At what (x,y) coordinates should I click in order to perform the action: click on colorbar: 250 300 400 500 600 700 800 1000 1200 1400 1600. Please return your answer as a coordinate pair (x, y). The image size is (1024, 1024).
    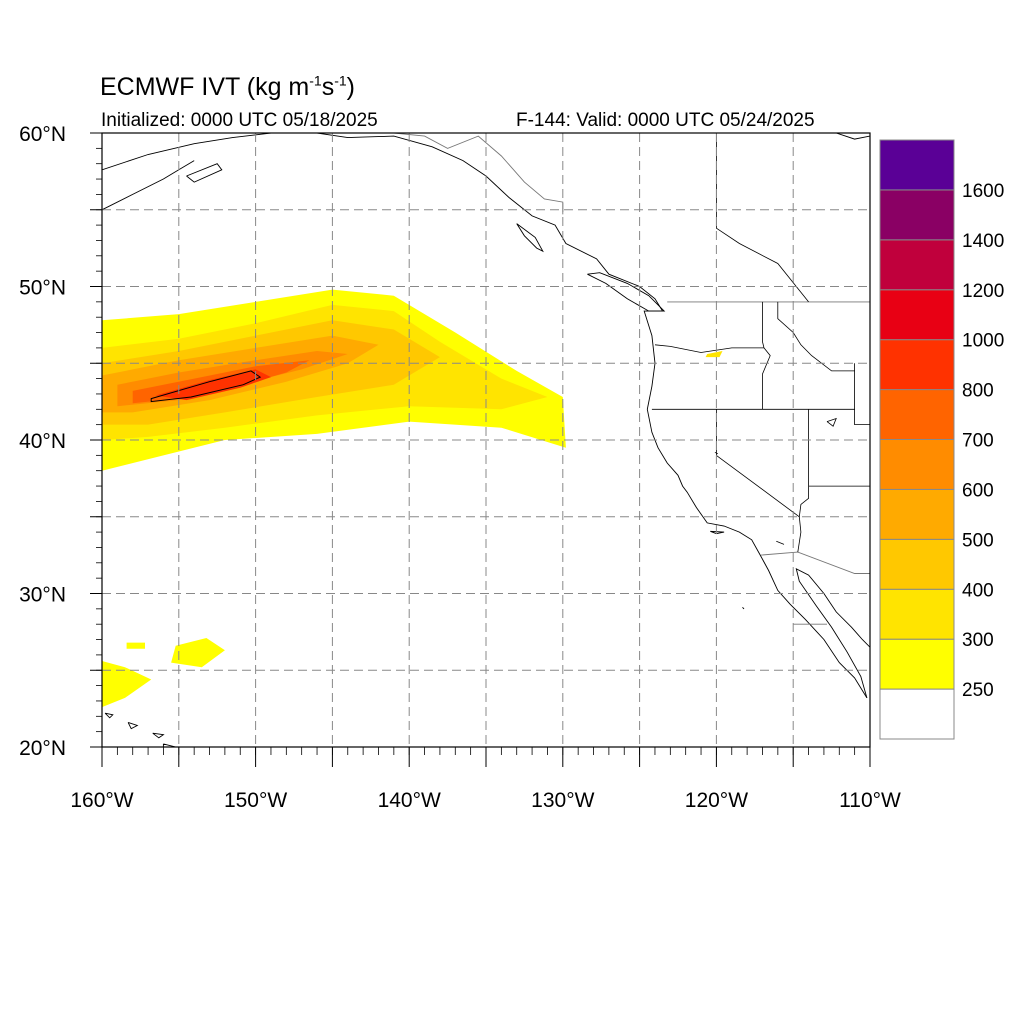
    Looking at the image, I should click on (941, 439).